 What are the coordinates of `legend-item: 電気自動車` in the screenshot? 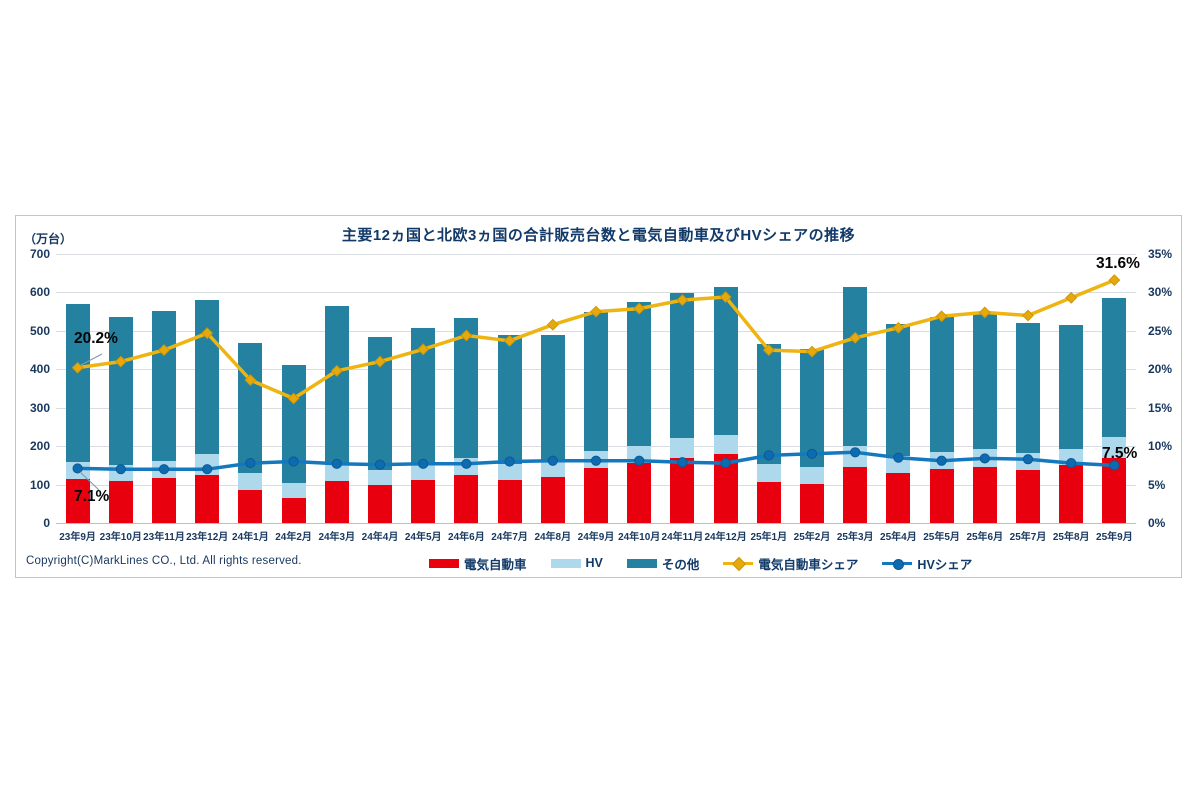 It's located at (478, 563).